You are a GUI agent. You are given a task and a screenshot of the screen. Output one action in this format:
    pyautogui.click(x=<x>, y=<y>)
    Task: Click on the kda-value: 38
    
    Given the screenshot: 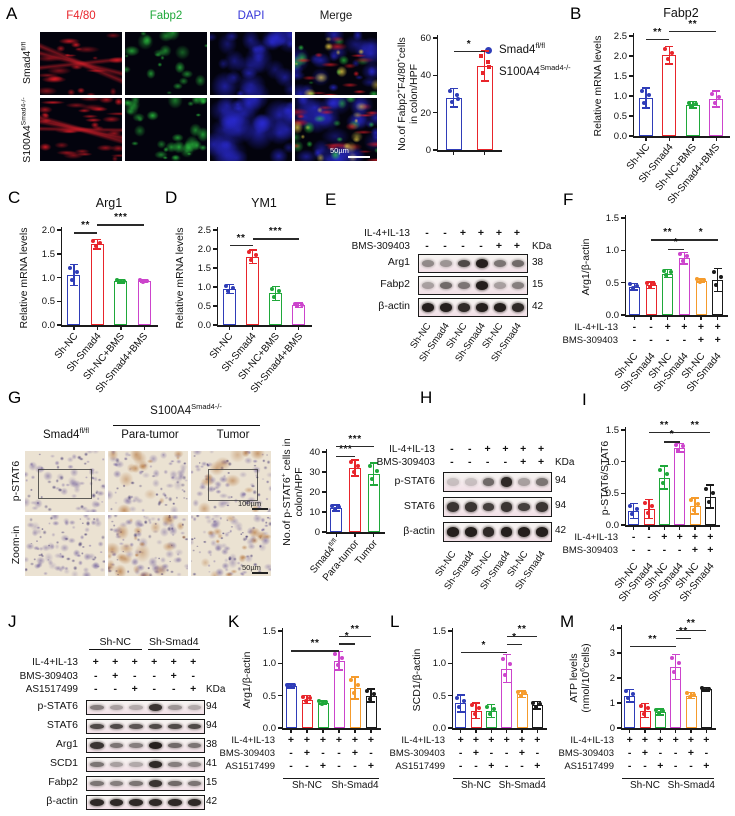 What is the action you would take?
    pyautogui.click(x=212, y=744)
    